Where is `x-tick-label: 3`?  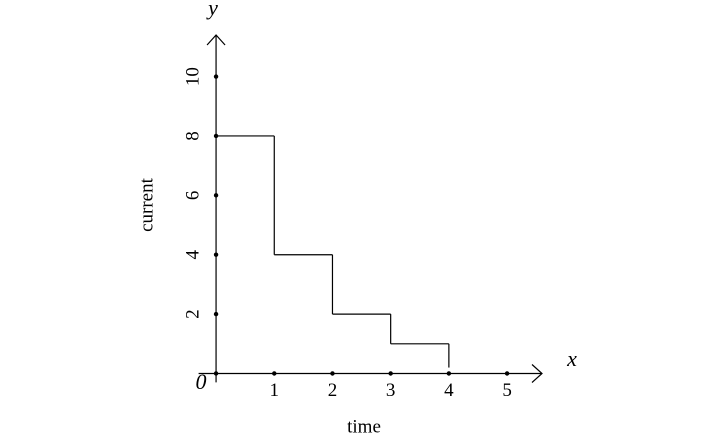 x-tick-label: 3 is located at coordinates (391, 390).